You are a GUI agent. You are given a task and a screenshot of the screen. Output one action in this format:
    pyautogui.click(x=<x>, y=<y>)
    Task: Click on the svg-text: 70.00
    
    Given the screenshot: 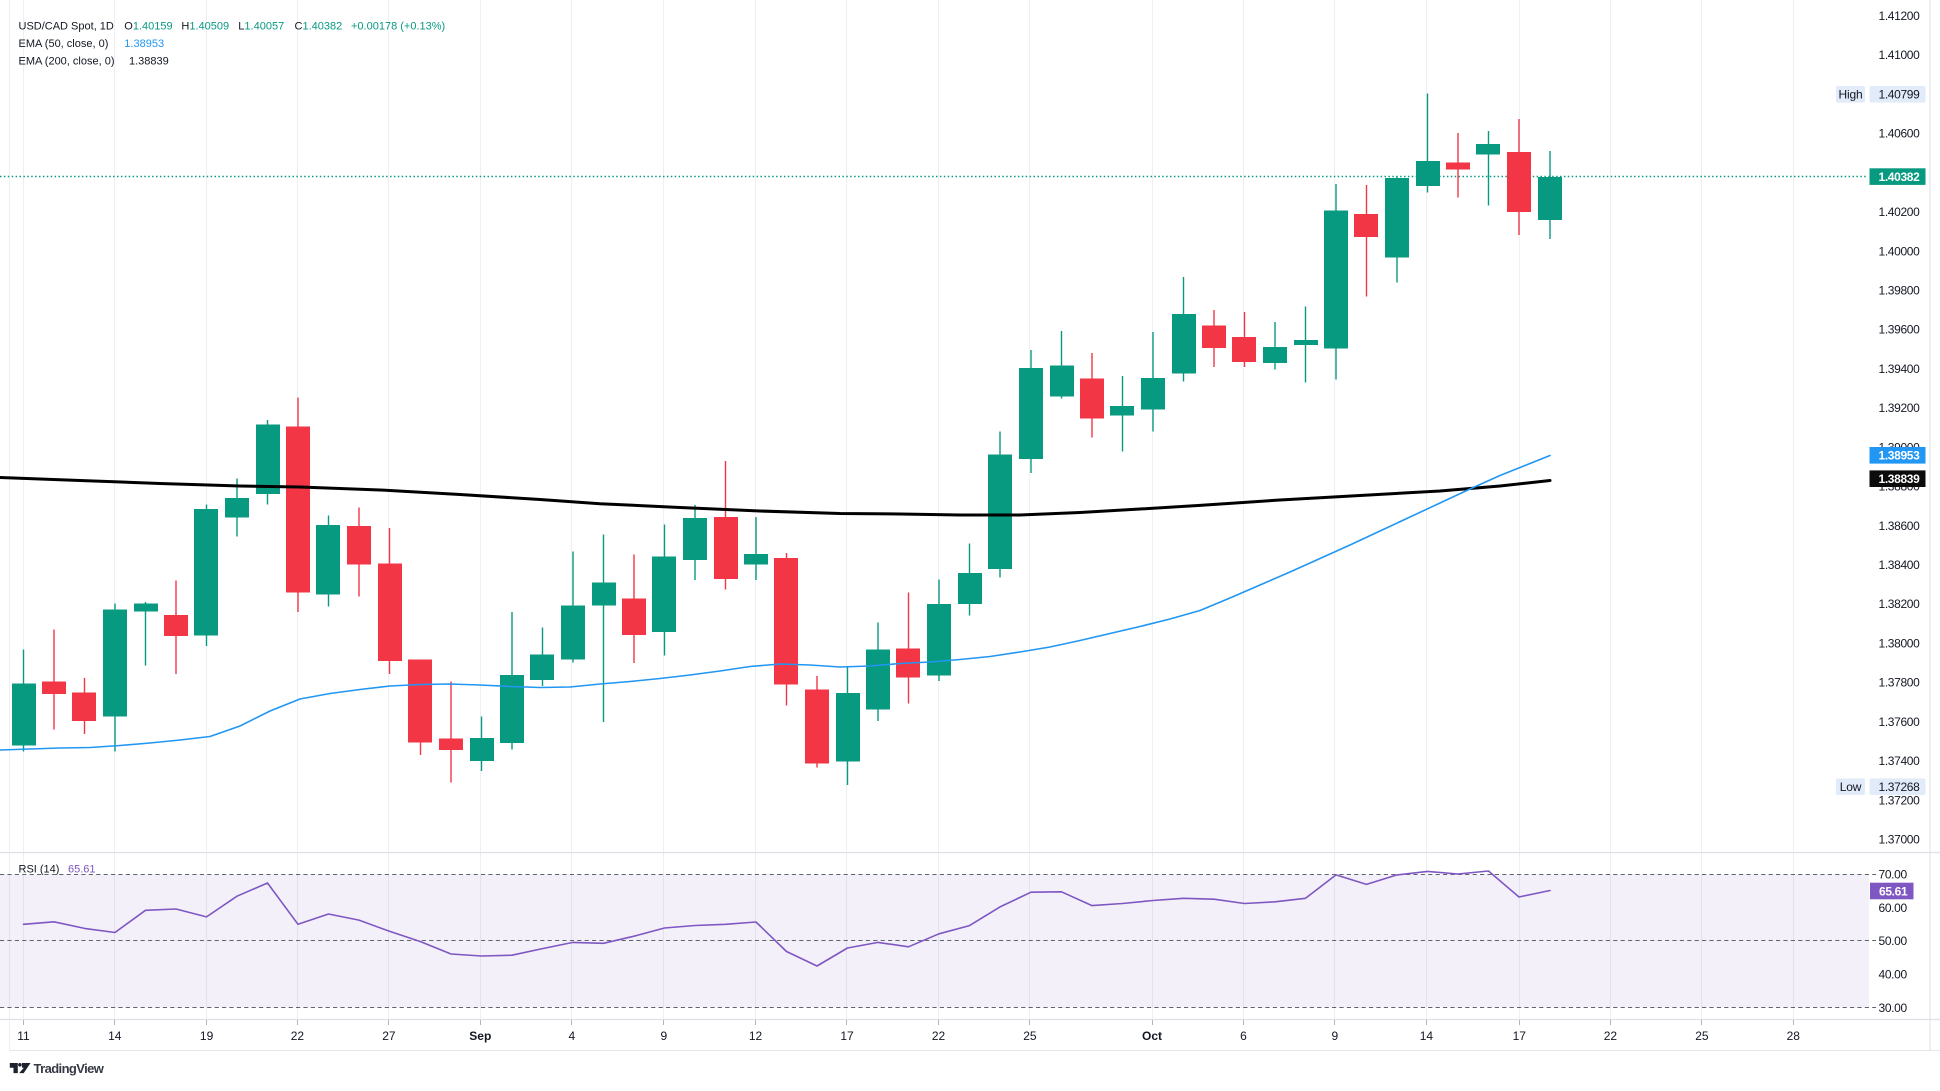 What is the action you would take?
    pyautogui.click(x=1893, y=875)
    